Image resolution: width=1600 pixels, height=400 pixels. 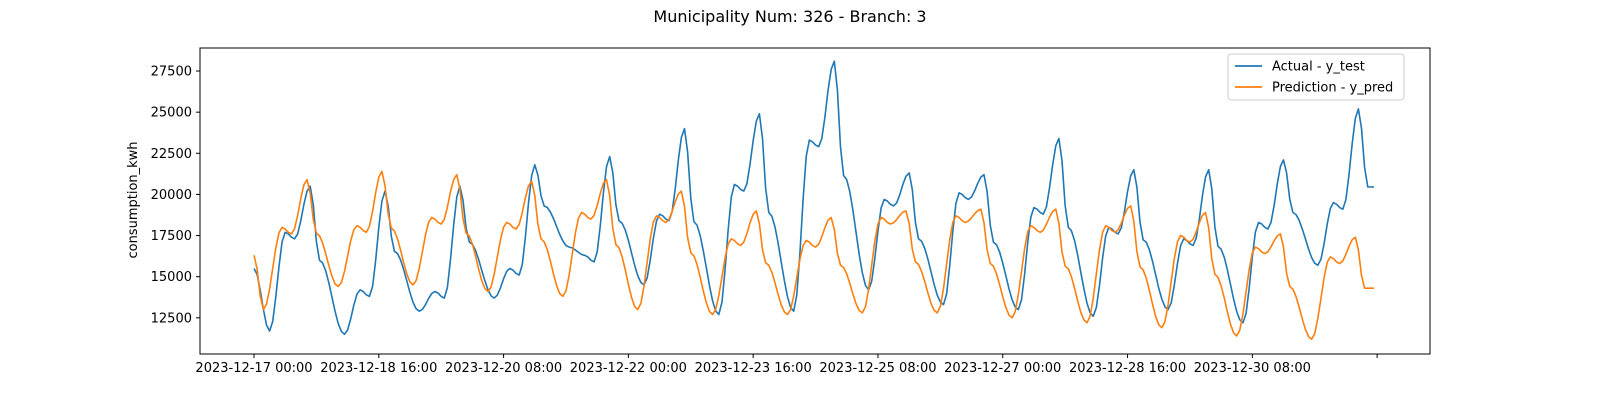 What do you see at coordinates (171, 72) in the screenshot?
I see `y-tick-label: 27500` at bounding box center [171, 72].